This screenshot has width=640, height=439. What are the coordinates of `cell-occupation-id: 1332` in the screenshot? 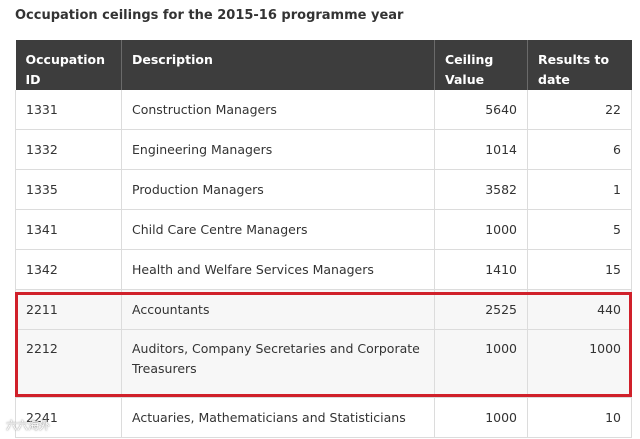 It's located at (68, 149).